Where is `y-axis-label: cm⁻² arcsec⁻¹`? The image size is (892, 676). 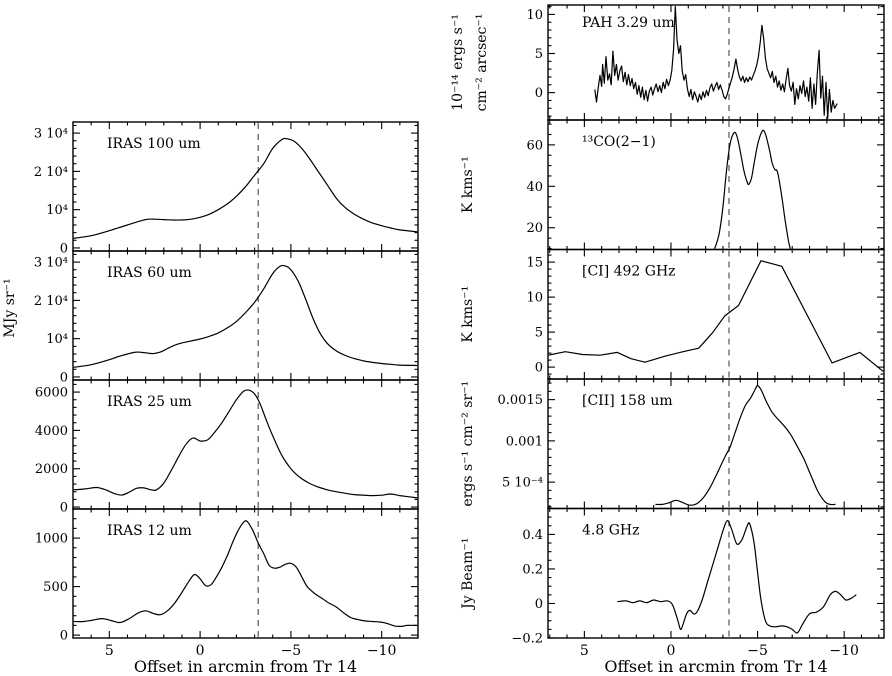 y-axis-label: cm⁻² arcsec⁻¹ is located at coordinates (482, 63).